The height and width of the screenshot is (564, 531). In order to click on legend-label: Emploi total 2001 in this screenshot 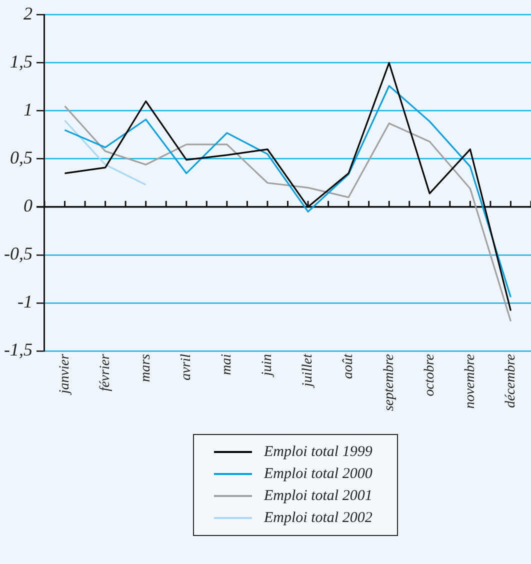, I will do `click(318, 496)`.